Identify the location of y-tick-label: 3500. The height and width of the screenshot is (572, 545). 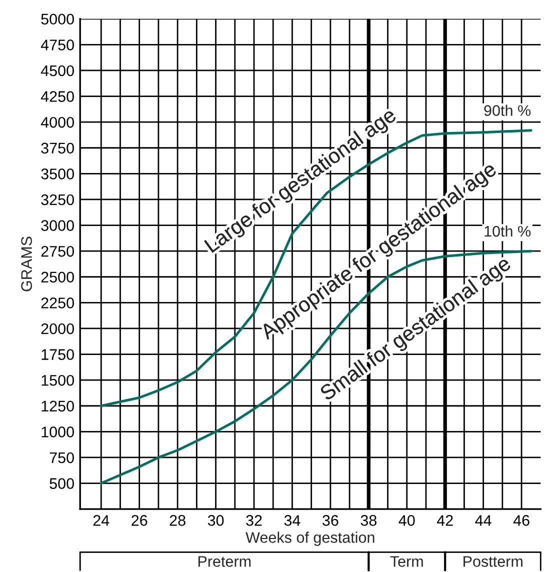
(57, 174).